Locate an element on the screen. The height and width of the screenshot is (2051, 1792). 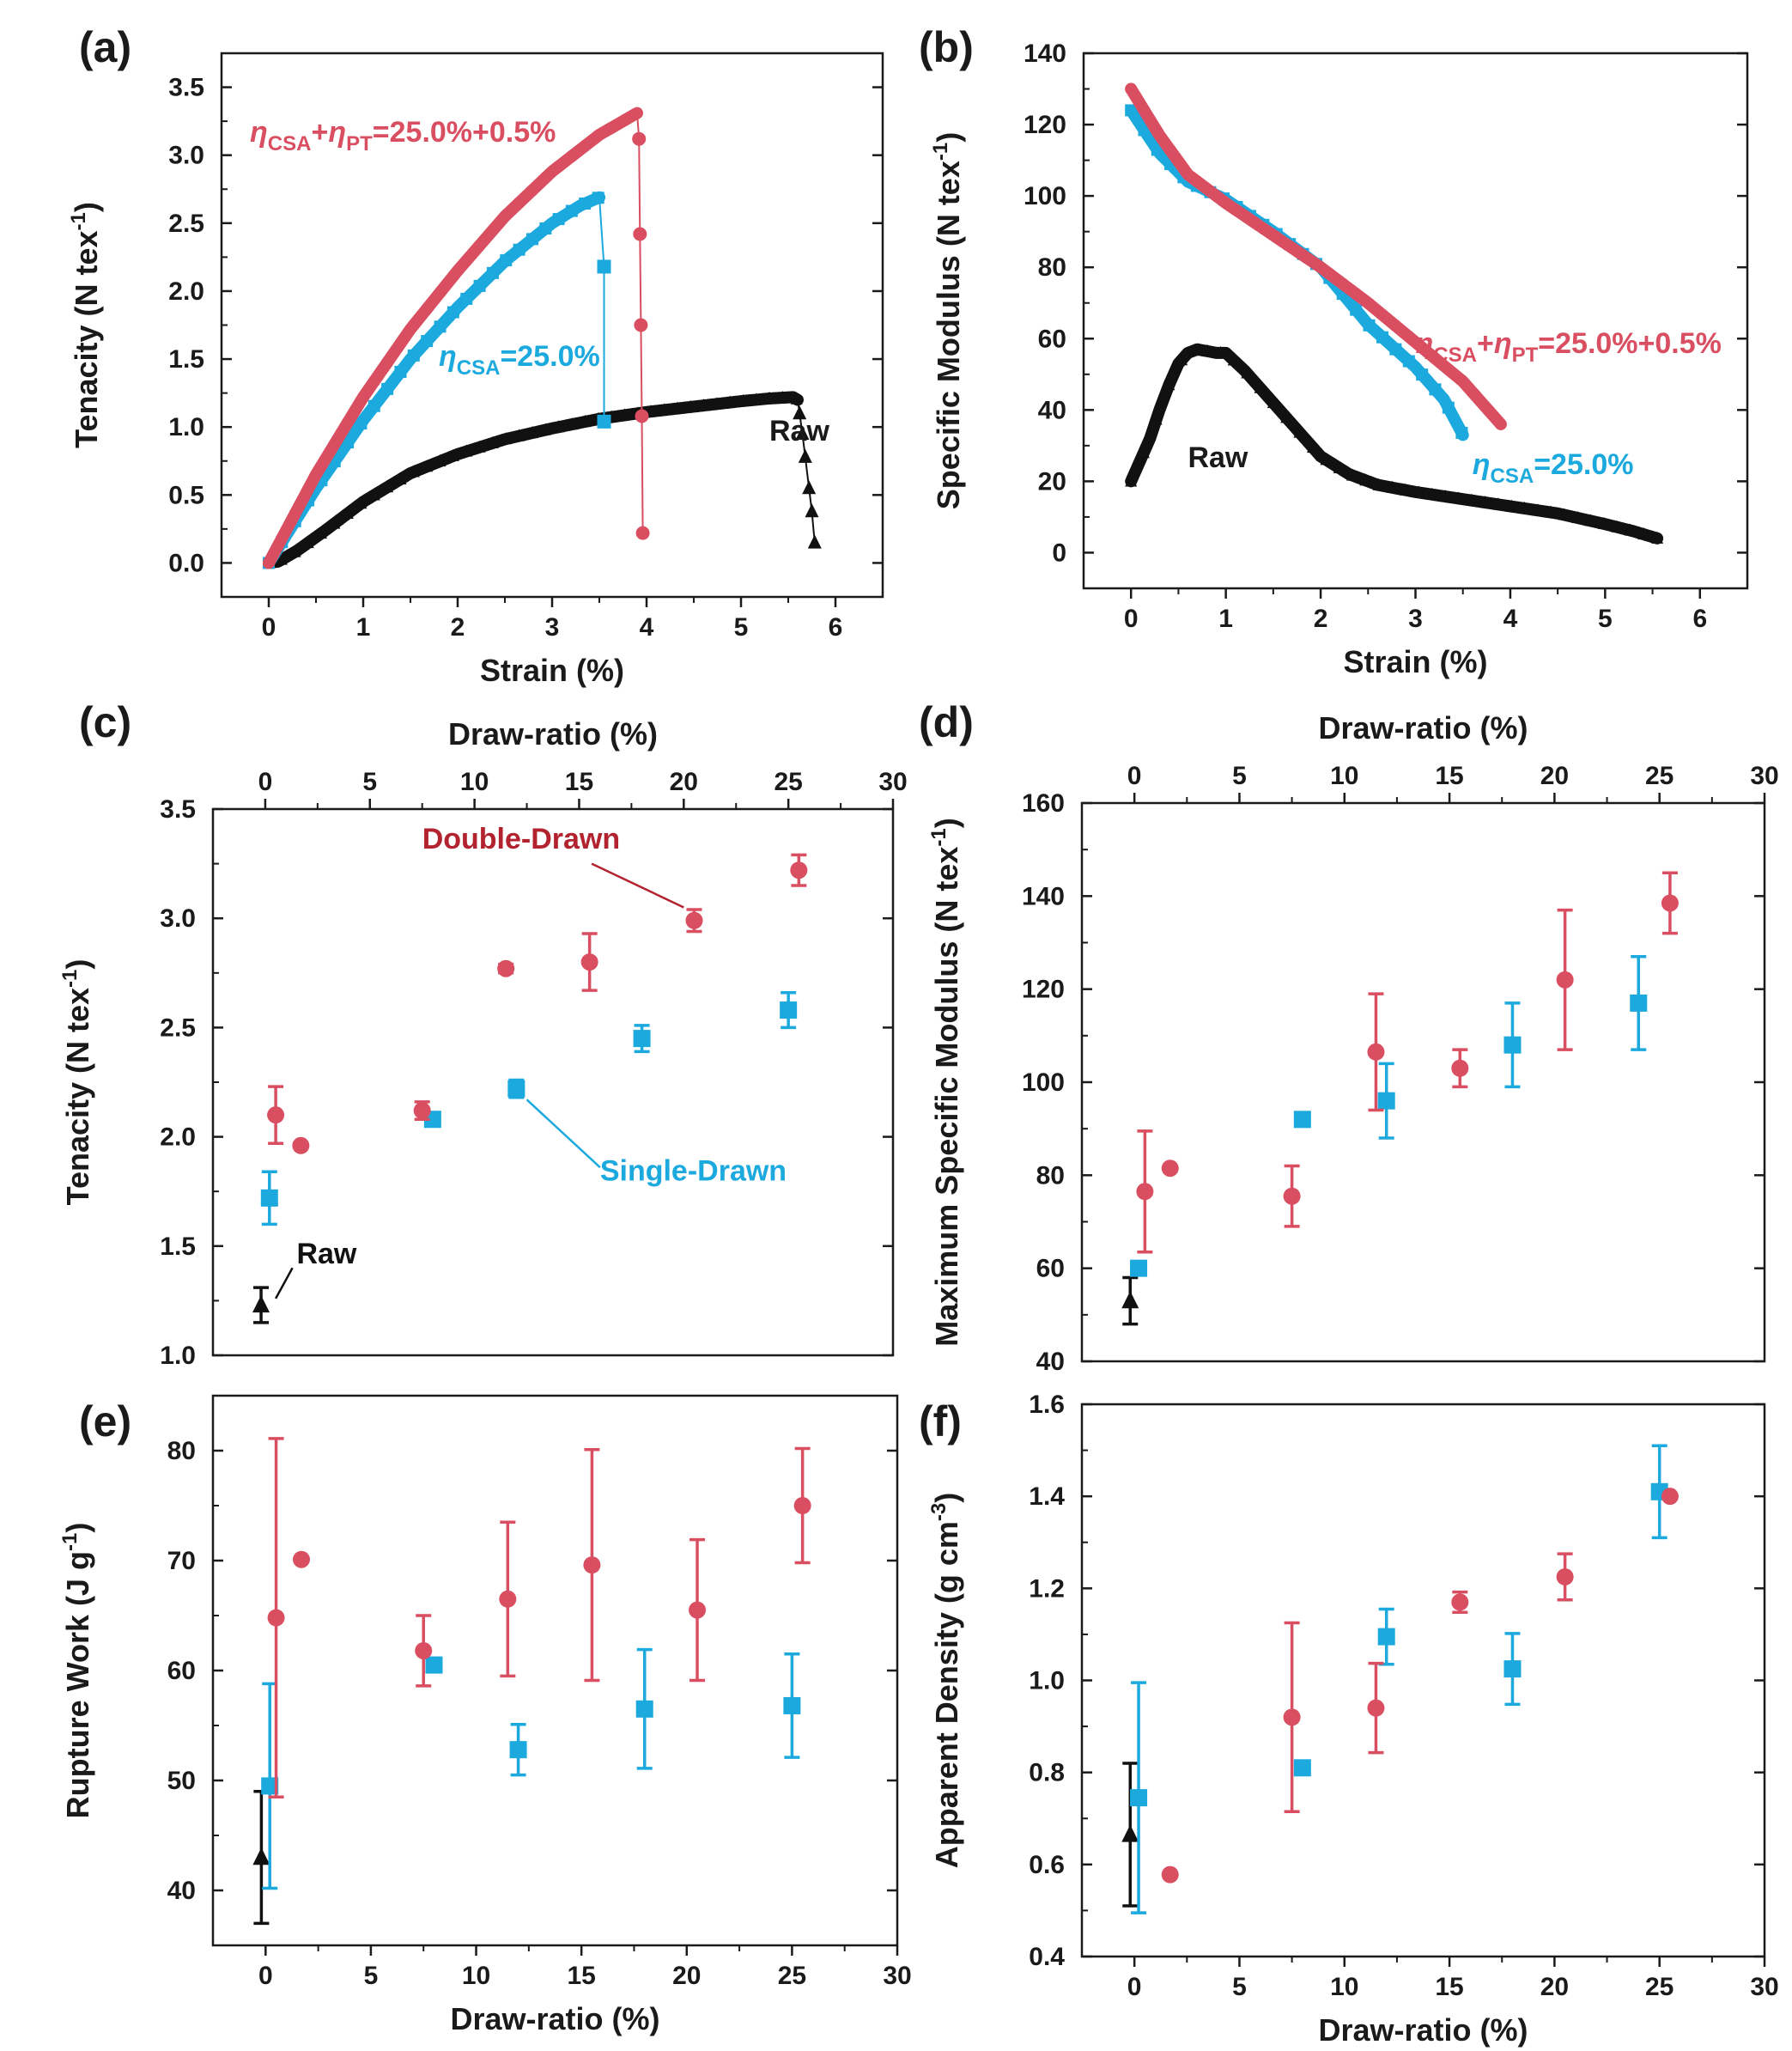
x-tick-label: 2 is located at coordinates (1321, 619).